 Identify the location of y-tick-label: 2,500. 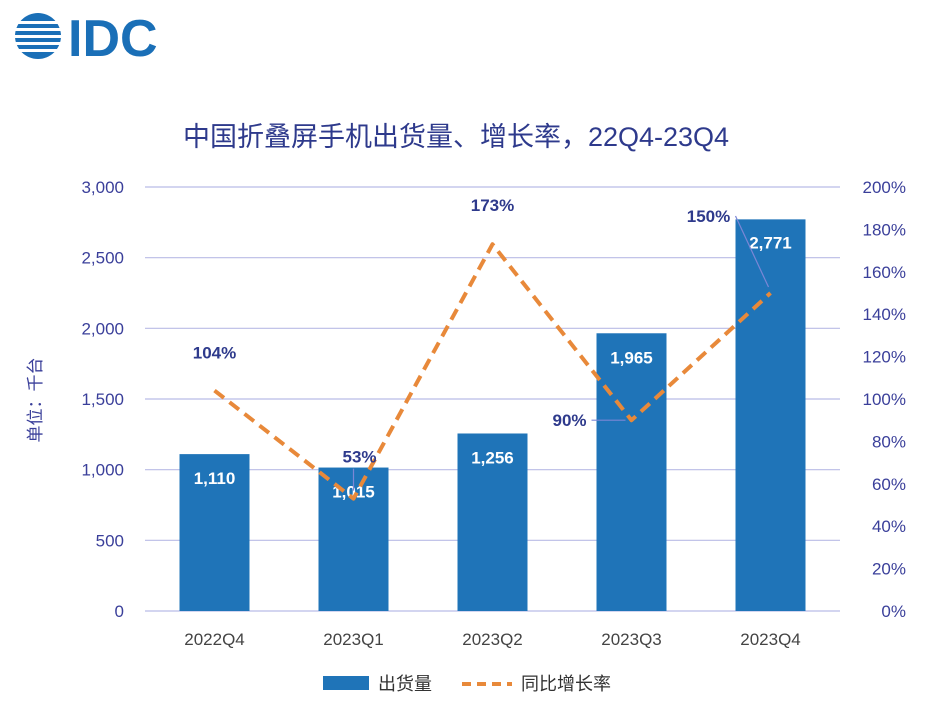
(102, 258).